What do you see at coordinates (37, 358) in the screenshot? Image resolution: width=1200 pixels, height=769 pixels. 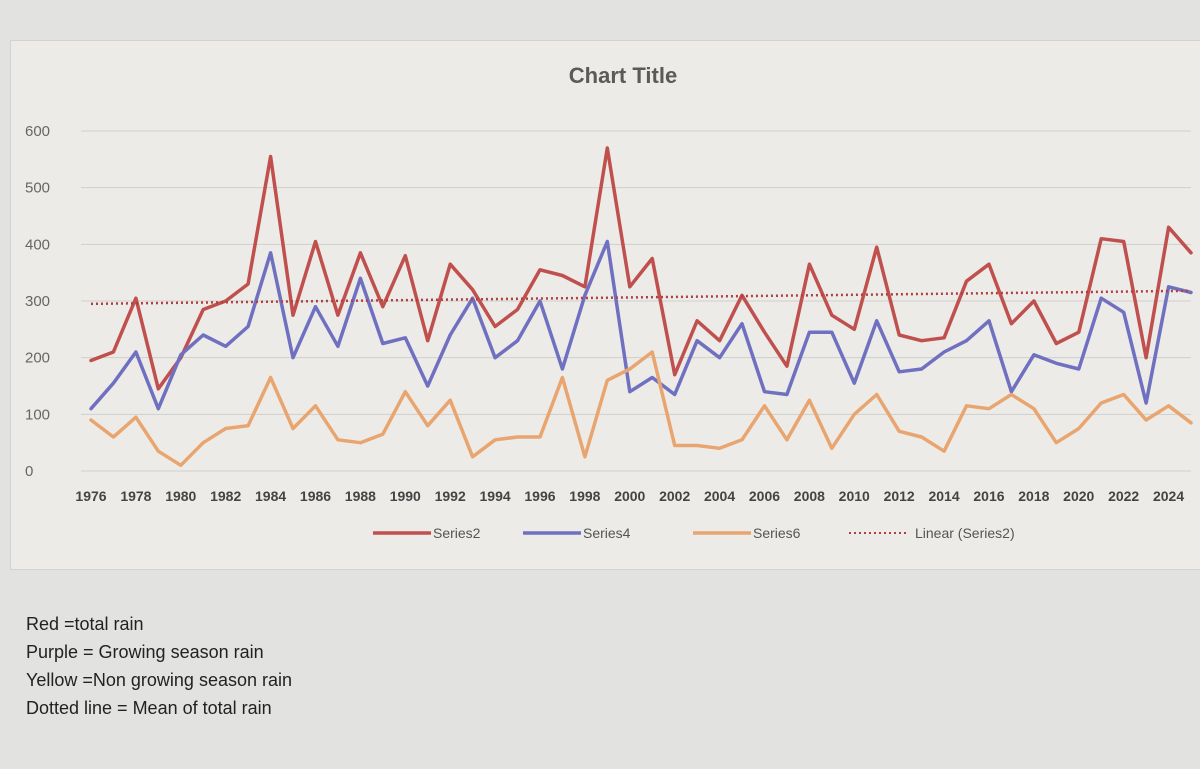 I see `y-tick-label: 200` at bounding box center [37, 358].